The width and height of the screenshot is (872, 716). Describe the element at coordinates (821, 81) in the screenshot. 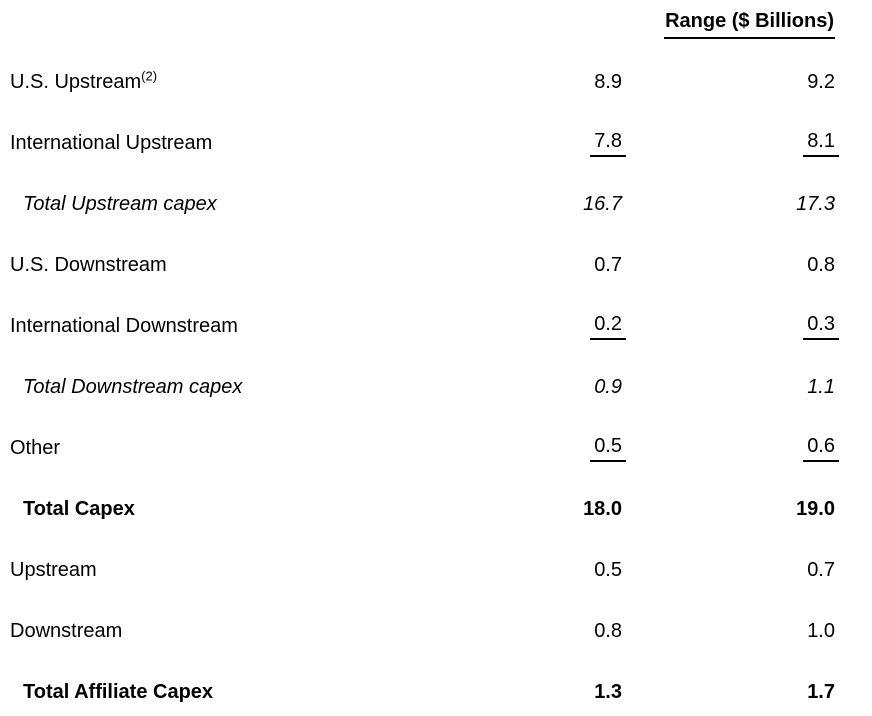

I see `high-value: 9.2` at that location.